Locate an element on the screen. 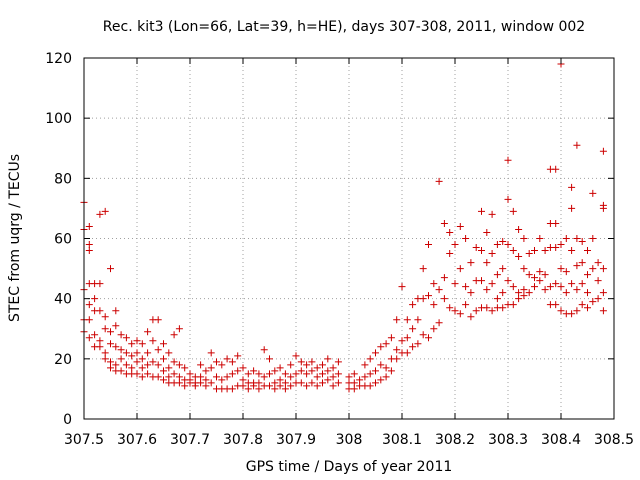 The image size is (640, 480). y-tick-label: 100 is located at coordinates (58, 119).